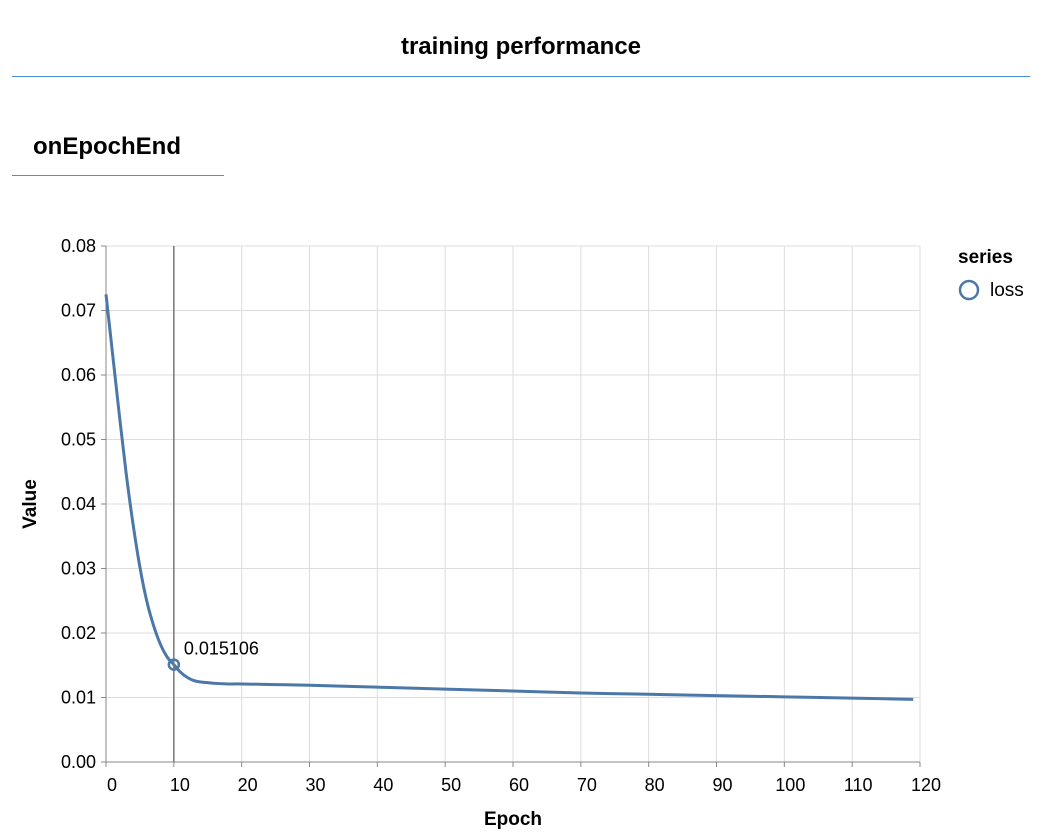  What do you see at coordinates (858, 785) in the screenshot?
I see `x-tick-label: 110` at bounding box center [858, 785].